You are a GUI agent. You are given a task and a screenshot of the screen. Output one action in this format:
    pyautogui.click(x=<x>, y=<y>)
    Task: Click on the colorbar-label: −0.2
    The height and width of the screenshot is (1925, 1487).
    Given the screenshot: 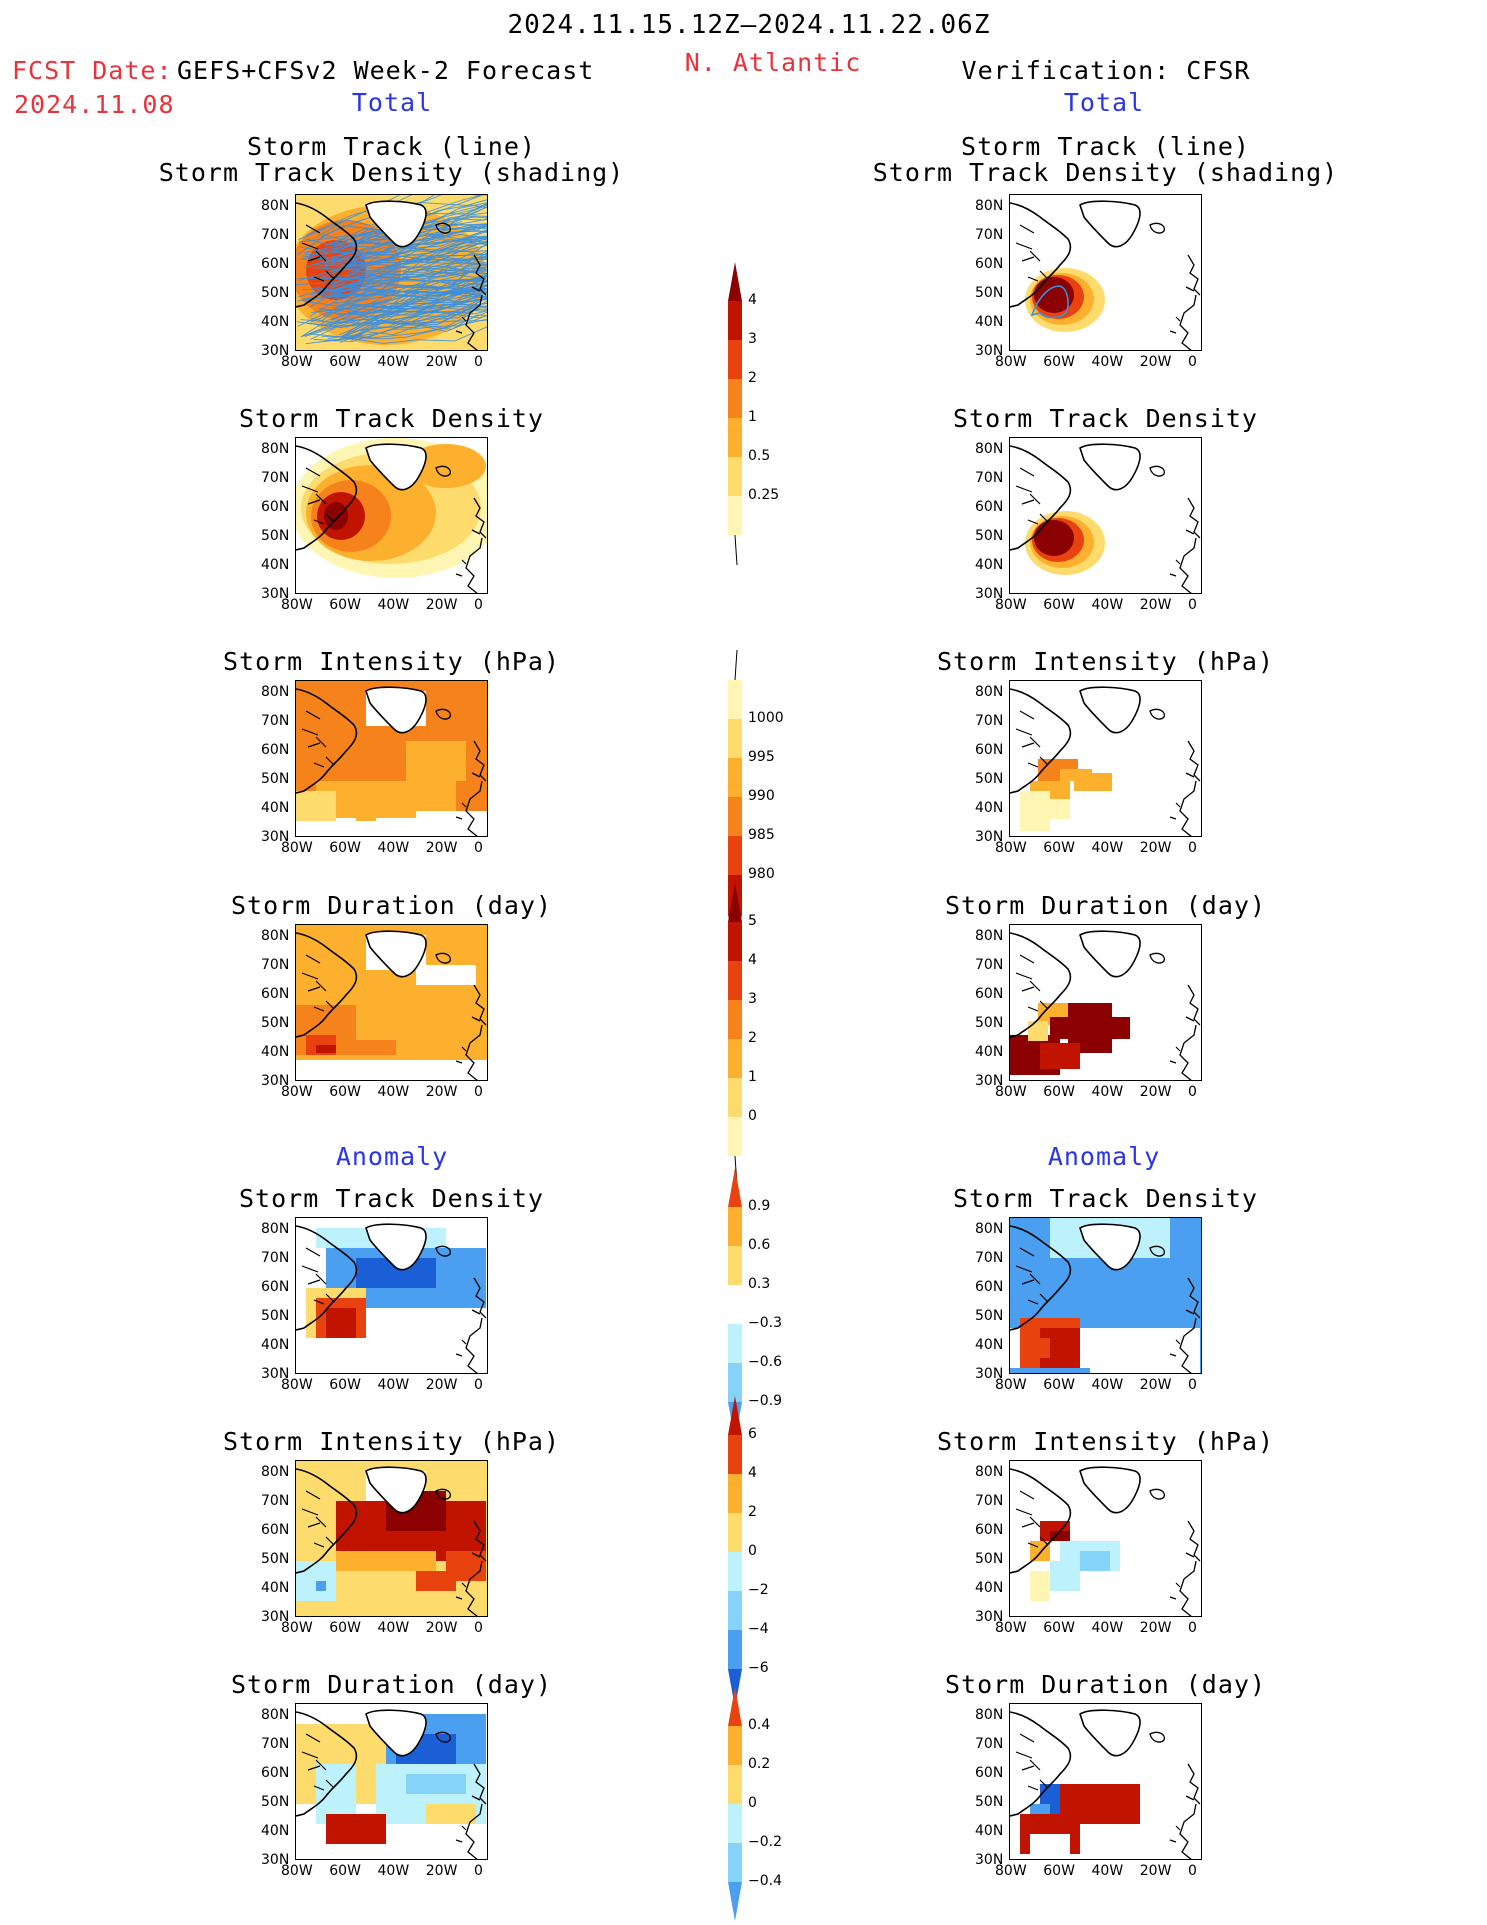 What is the action you would take?
    pyautogui.click(x=765, y=1842)
    